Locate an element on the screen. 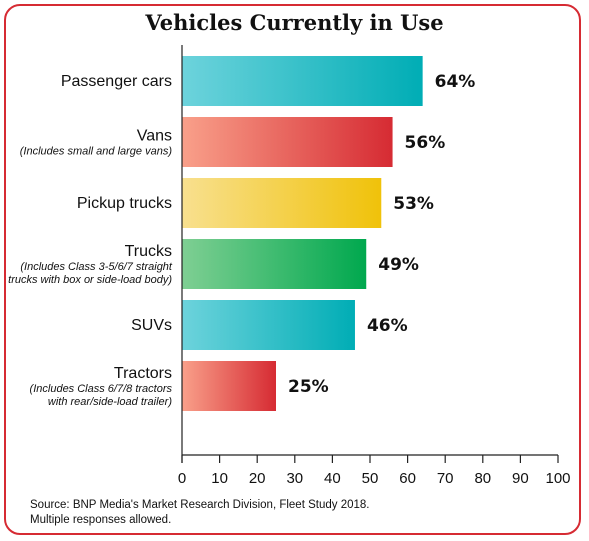  value-label: 25% is located at coordinates (308, 387).